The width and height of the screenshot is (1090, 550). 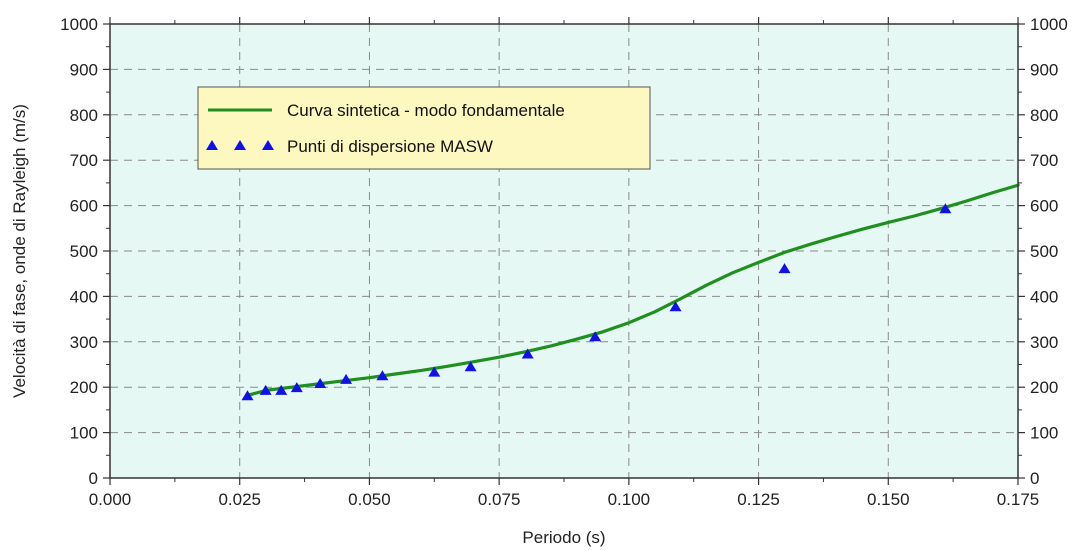 What do you see at coordinates (563, 537) in the screenshot?
I see `x-axis-title: Periodo (s)` at bounding box center [563, 537].